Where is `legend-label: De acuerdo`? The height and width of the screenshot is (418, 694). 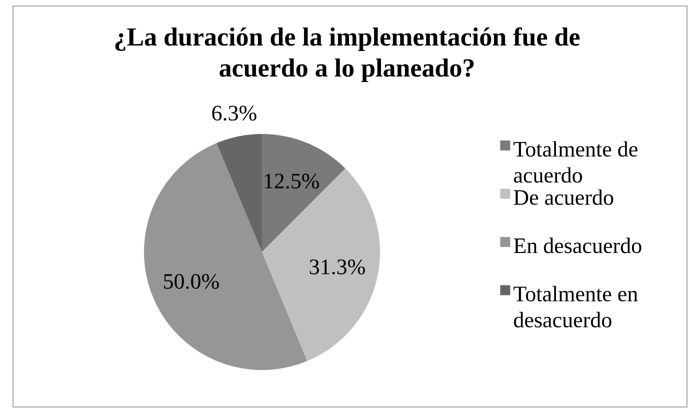
legend-label: De acuerdo is located at coordinates (564, 197).